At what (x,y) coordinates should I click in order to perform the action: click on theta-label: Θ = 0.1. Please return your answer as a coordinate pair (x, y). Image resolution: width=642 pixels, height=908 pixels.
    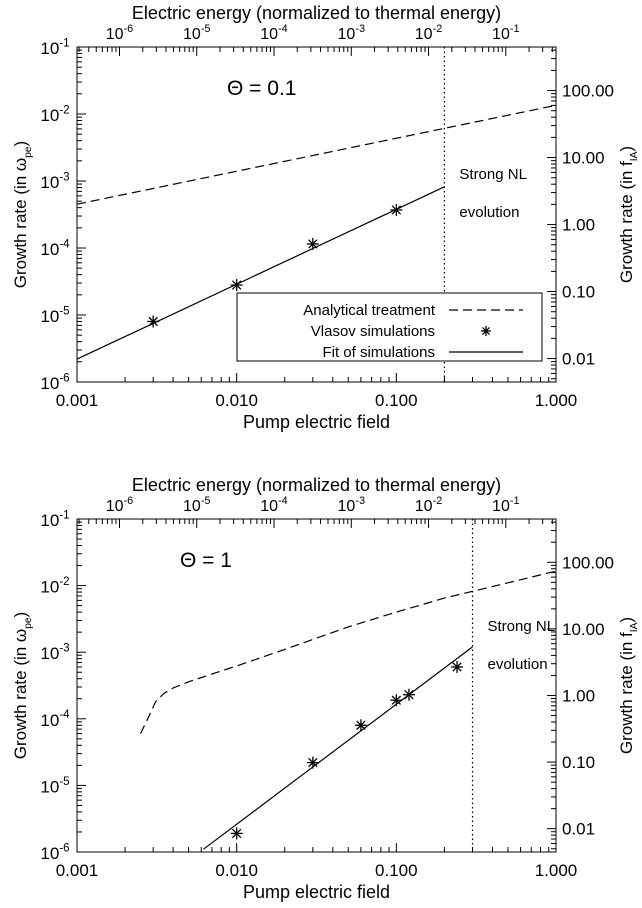
    Looking at the image, I should click on (261, 88).